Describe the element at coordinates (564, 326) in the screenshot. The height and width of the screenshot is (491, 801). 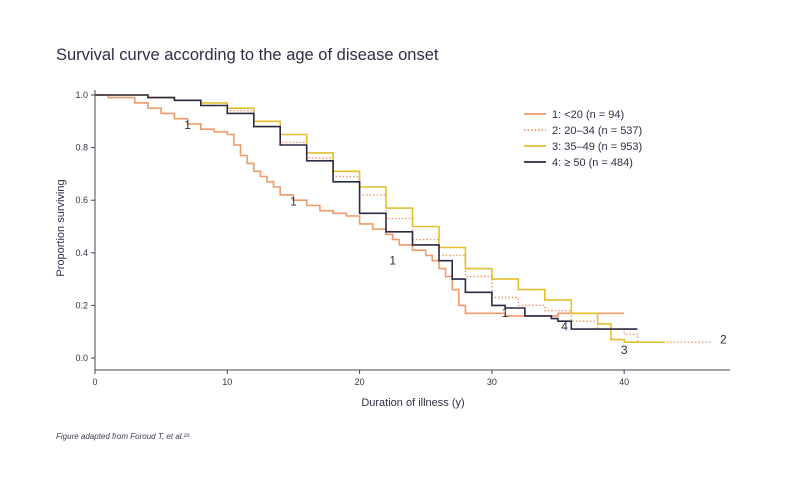
I see `curve-number-label: 4` at that location.